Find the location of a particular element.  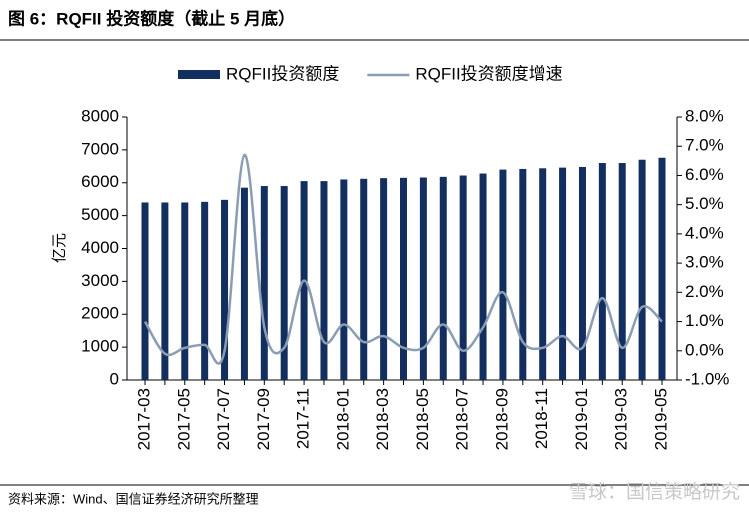

y2-tick-label: 6.0% is located at coordinates (704, 174).